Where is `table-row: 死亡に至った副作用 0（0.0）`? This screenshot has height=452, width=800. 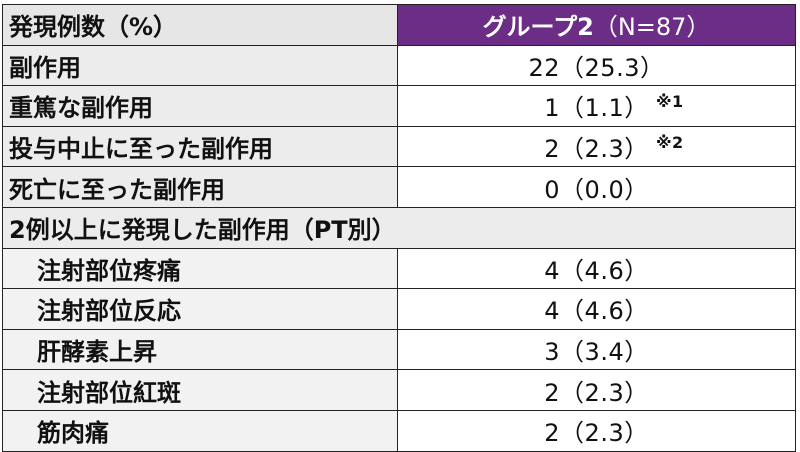 table-row: 死亡に至った副作用 0（0.0） is located at coordinates (399, 187).